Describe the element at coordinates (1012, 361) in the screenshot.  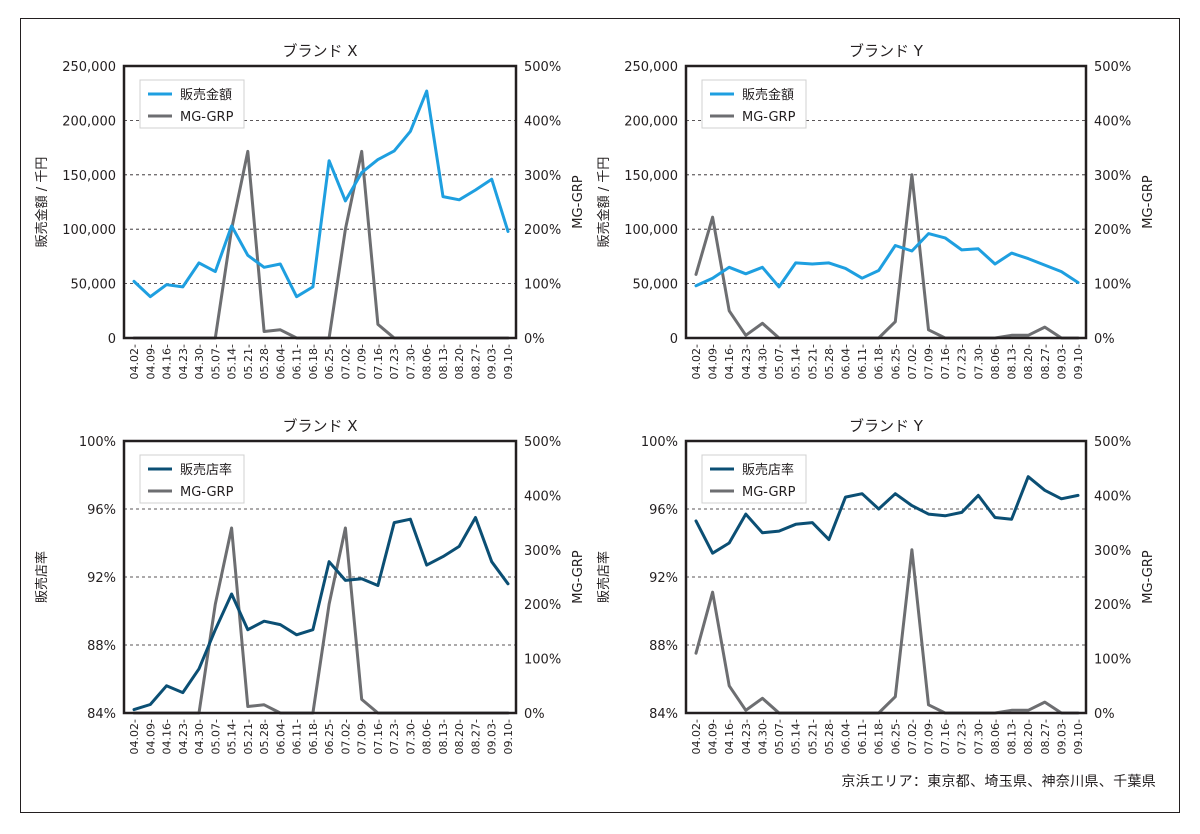
I see `x-tick-label: 08.13-` at that location.